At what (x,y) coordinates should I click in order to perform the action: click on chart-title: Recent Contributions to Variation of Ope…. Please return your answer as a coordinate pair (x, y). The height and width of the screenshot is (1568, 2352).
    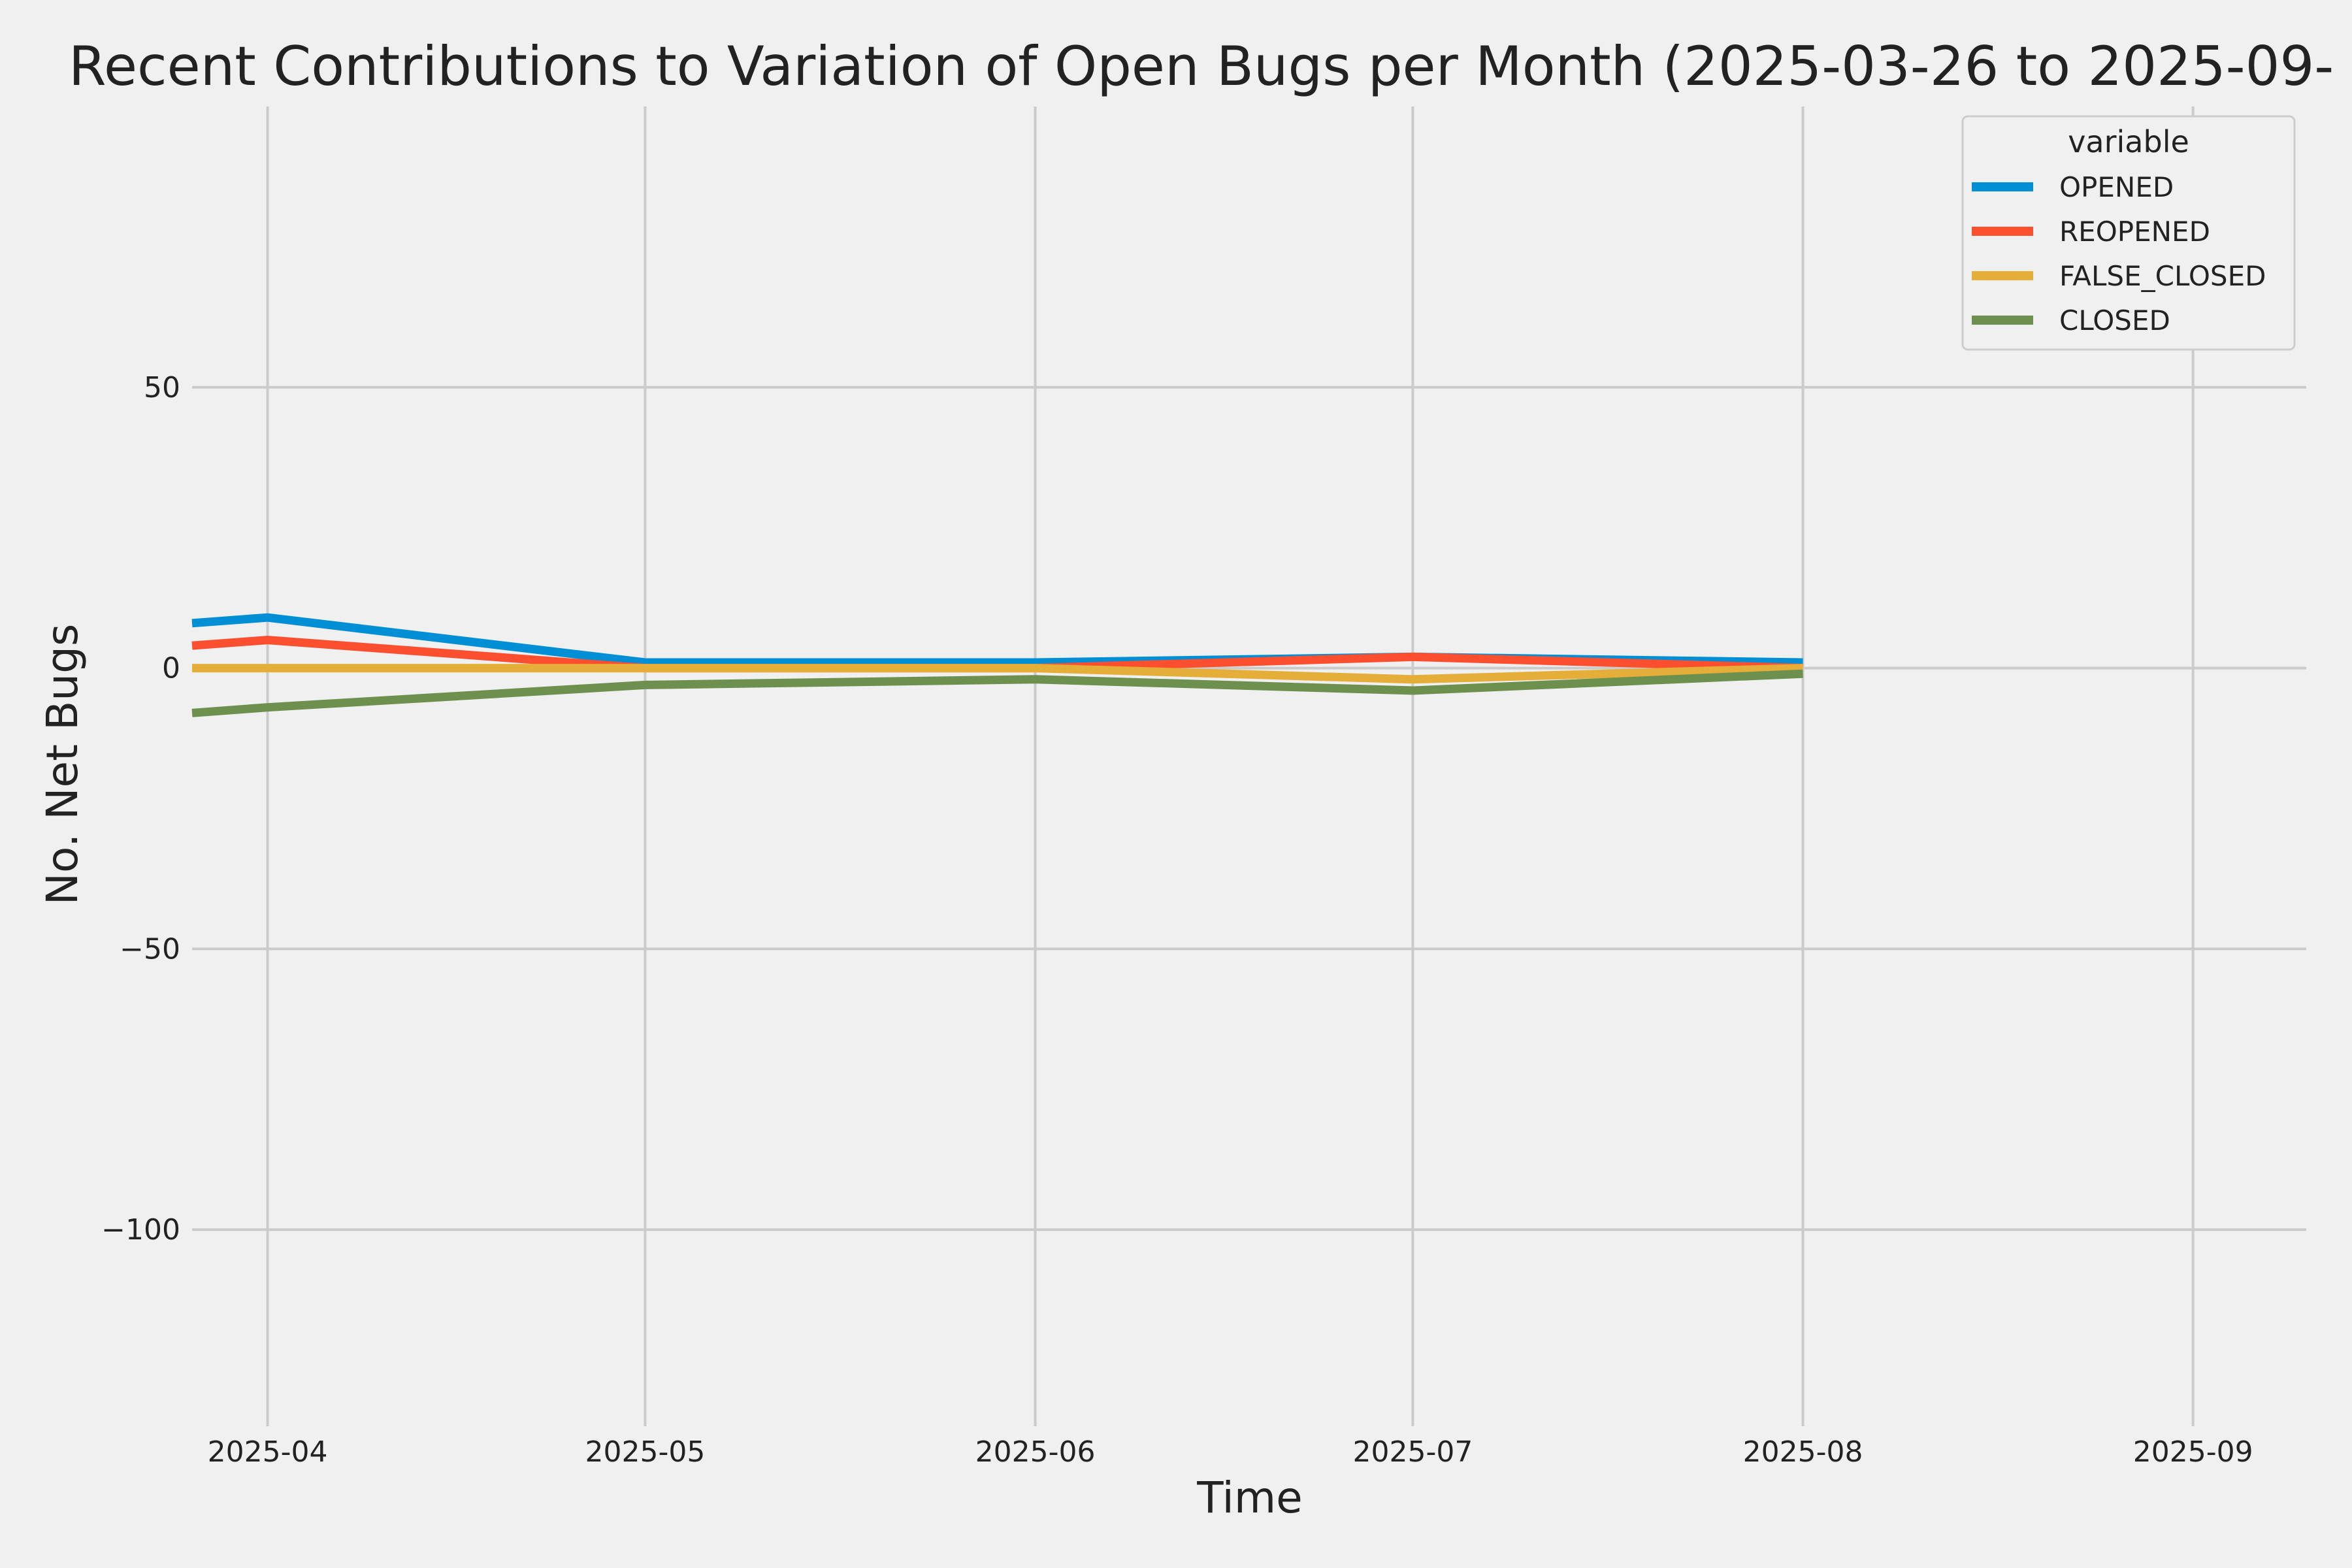
    Looking at the image, I should click on (1201, 66).